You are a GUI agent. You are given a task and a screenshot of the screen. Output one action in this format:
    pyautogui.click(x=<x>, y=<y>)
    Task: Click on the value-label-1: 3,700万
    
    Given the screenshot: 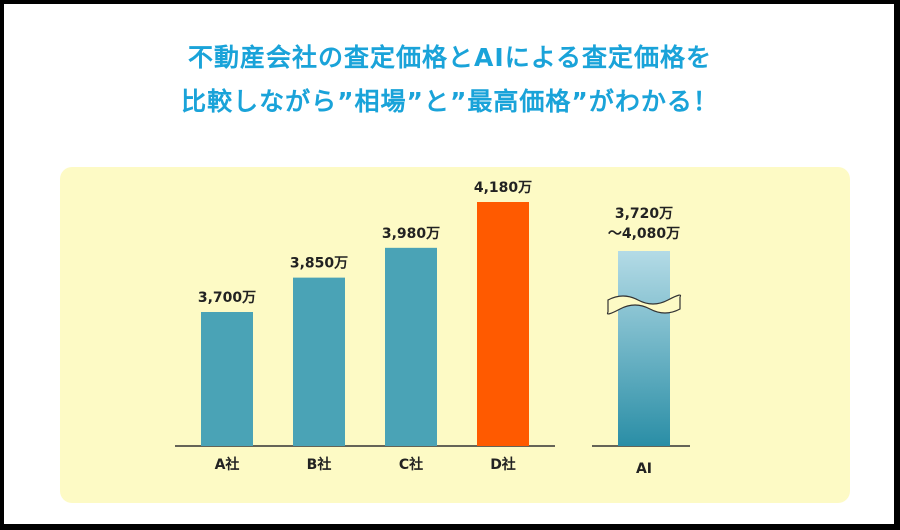 What is the action you would take?
    pyautogui.click(x=227, y=298)
    